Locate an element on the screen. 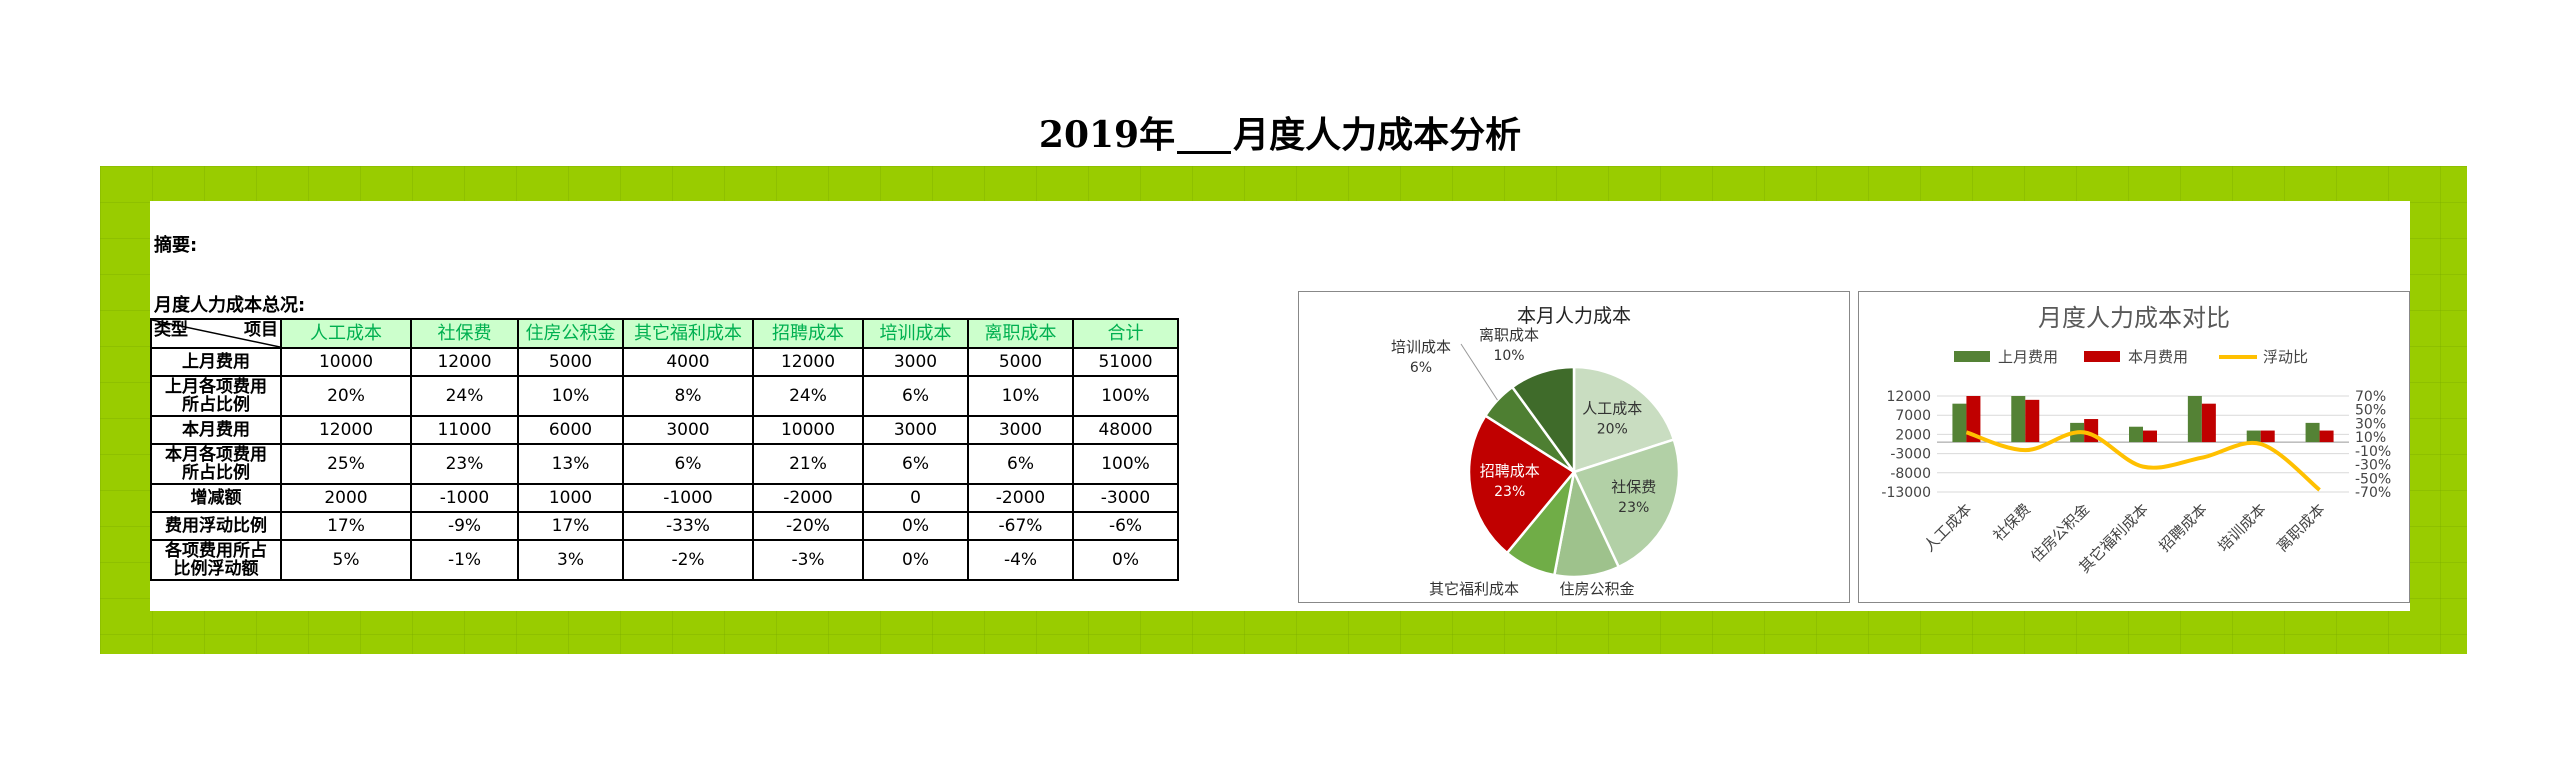 The height and width of the screenshot is (760, 2560). table-cell: 23% is located at coordinates (464, 464).